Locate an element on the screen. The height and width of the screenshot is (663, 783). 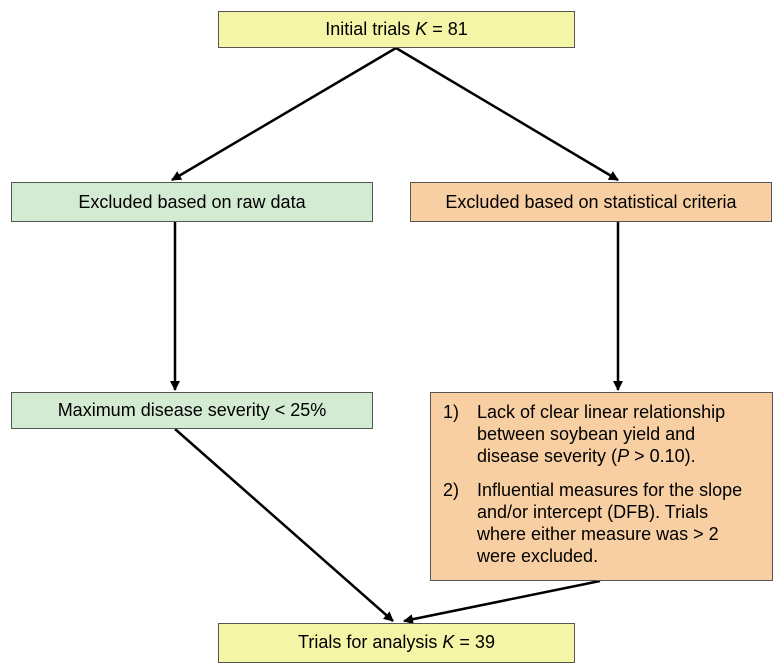
final-trials-var: K is located at coordinates (448, 642).